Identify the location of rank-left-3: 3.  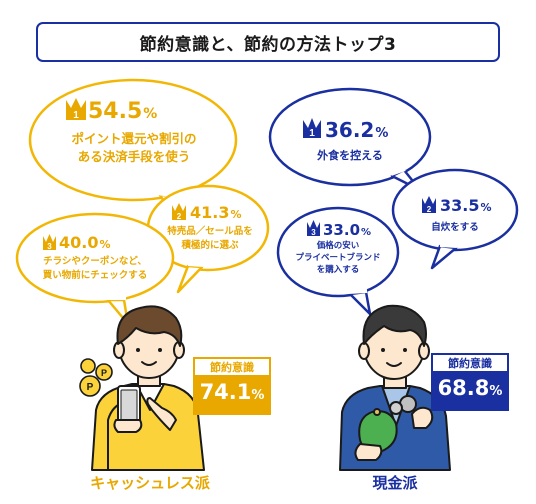
(49, 246).